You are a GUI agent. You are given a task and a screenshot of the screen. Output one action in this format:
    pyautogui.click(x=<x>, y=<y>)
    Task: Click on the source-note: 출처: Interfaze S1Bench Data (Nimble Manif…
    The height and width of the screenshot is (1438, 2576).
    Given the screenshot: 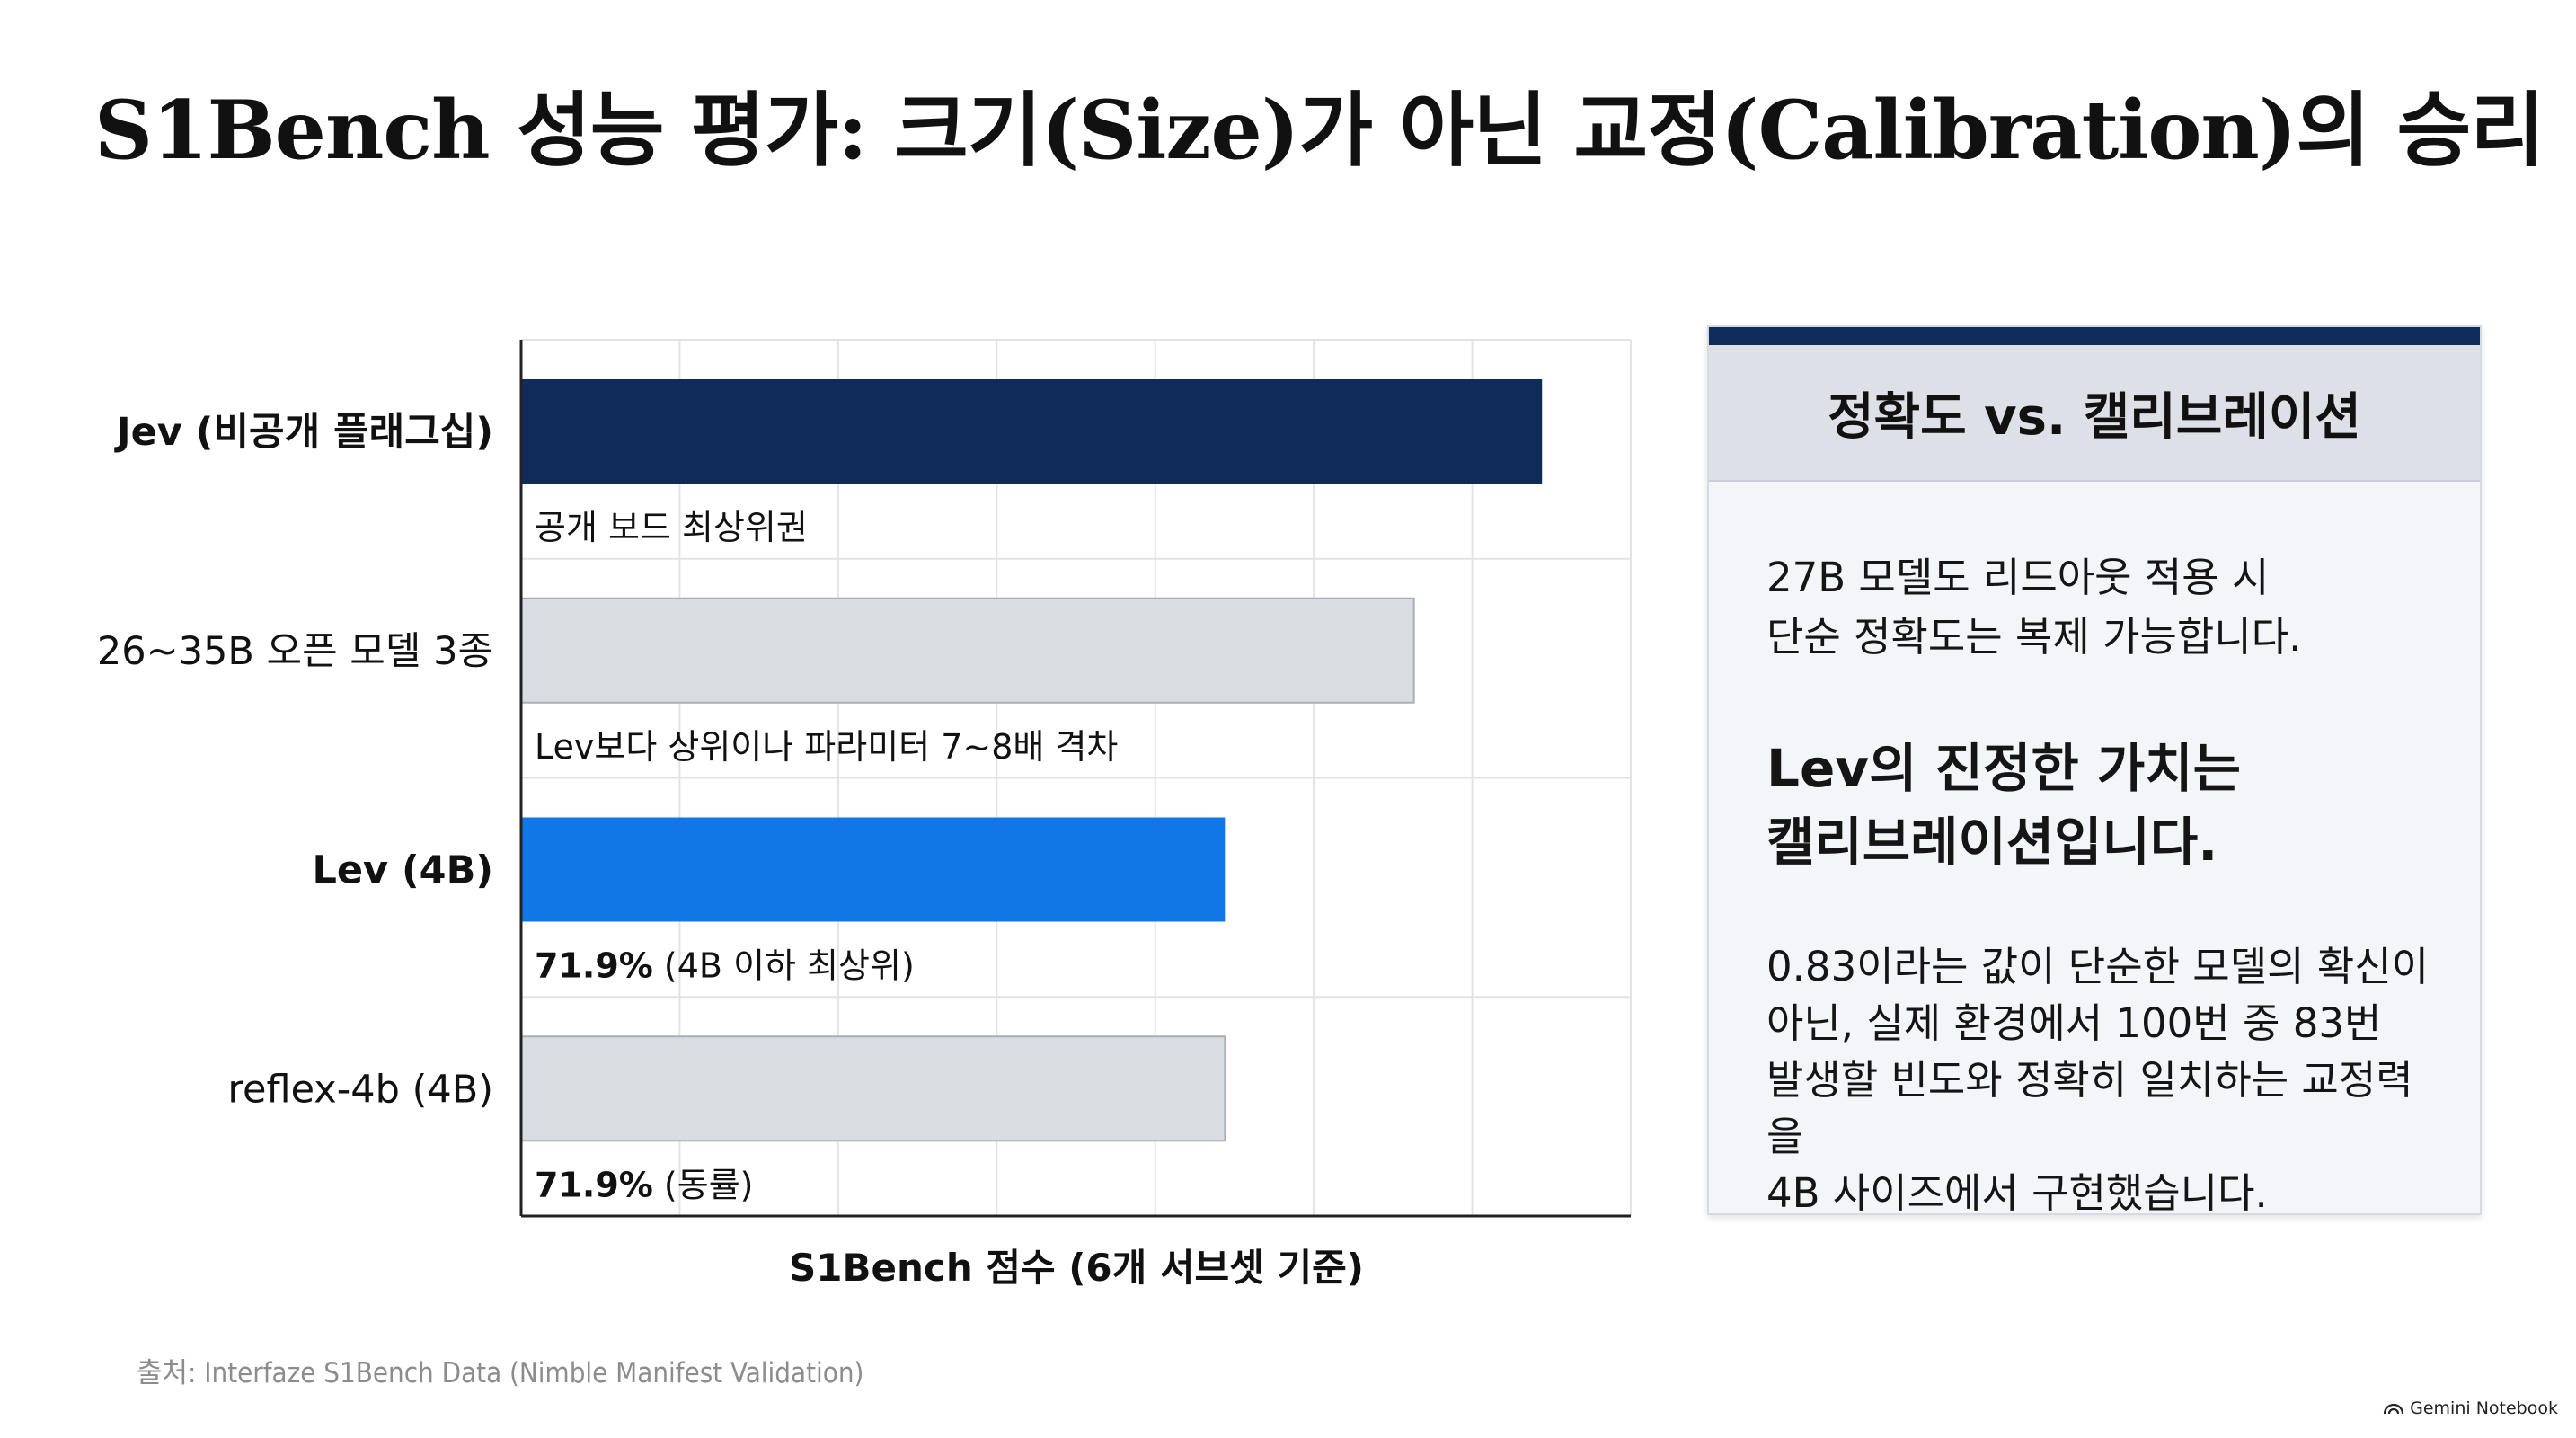 What is the action you would take?
    pyautogui.click(x=501, y=1373)
    